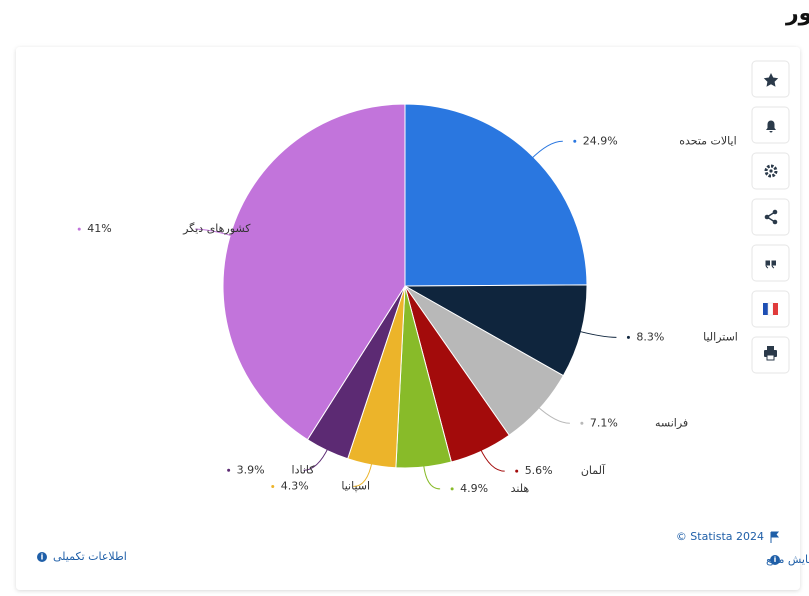  I want to click on cite-button, so click(770, 263).